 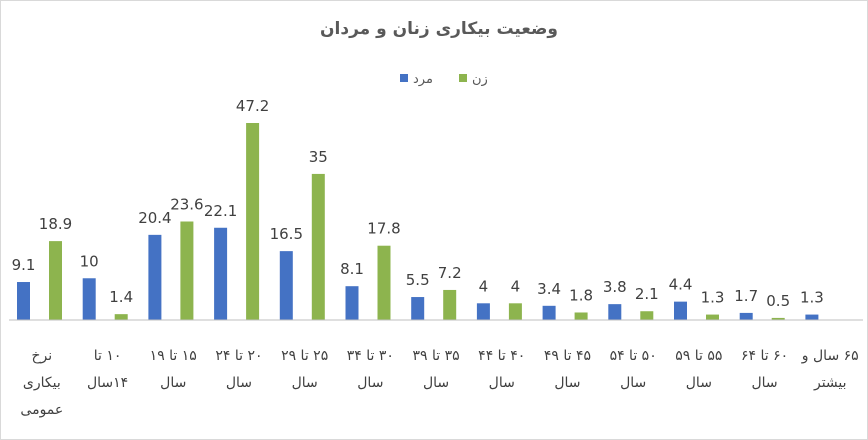 What do you see at coordinates (713, 298) in the screenshot?
I see `data-label-female-10: 1.3` at bounding box center [713, 298].